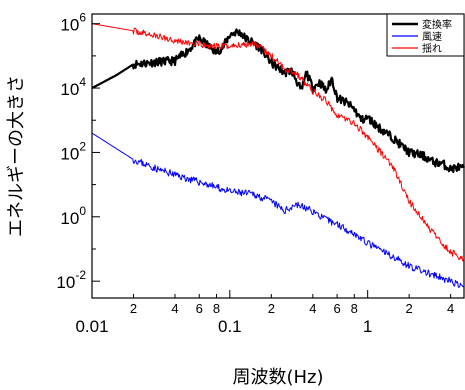 This screenshot has height=390, width=465. I want to click on legend-label-3: 揺れ, so click(432, 49).